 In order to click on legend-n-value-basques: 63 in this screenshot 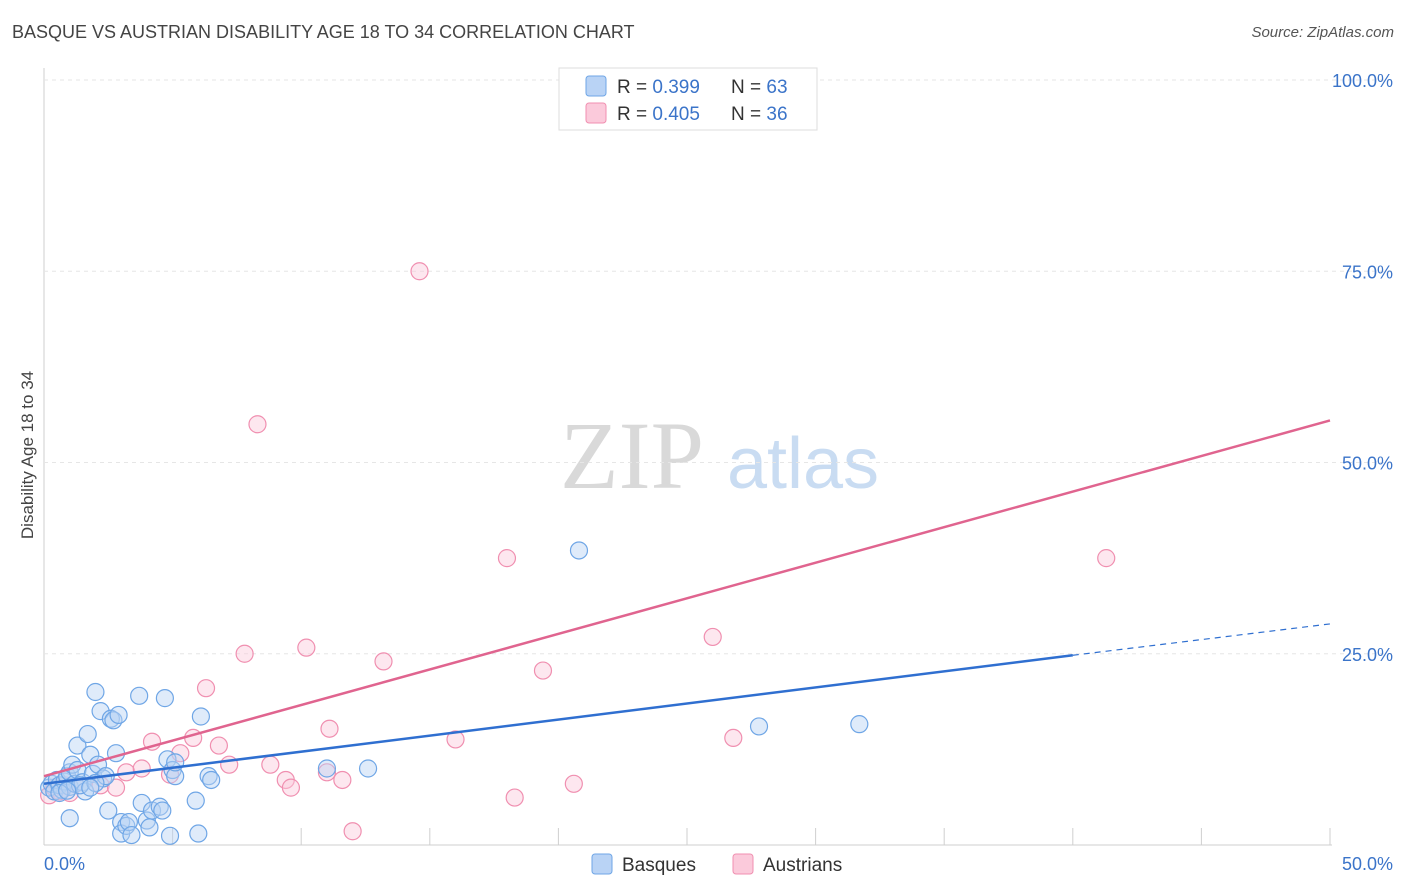, I will do `click(776, 87)`.